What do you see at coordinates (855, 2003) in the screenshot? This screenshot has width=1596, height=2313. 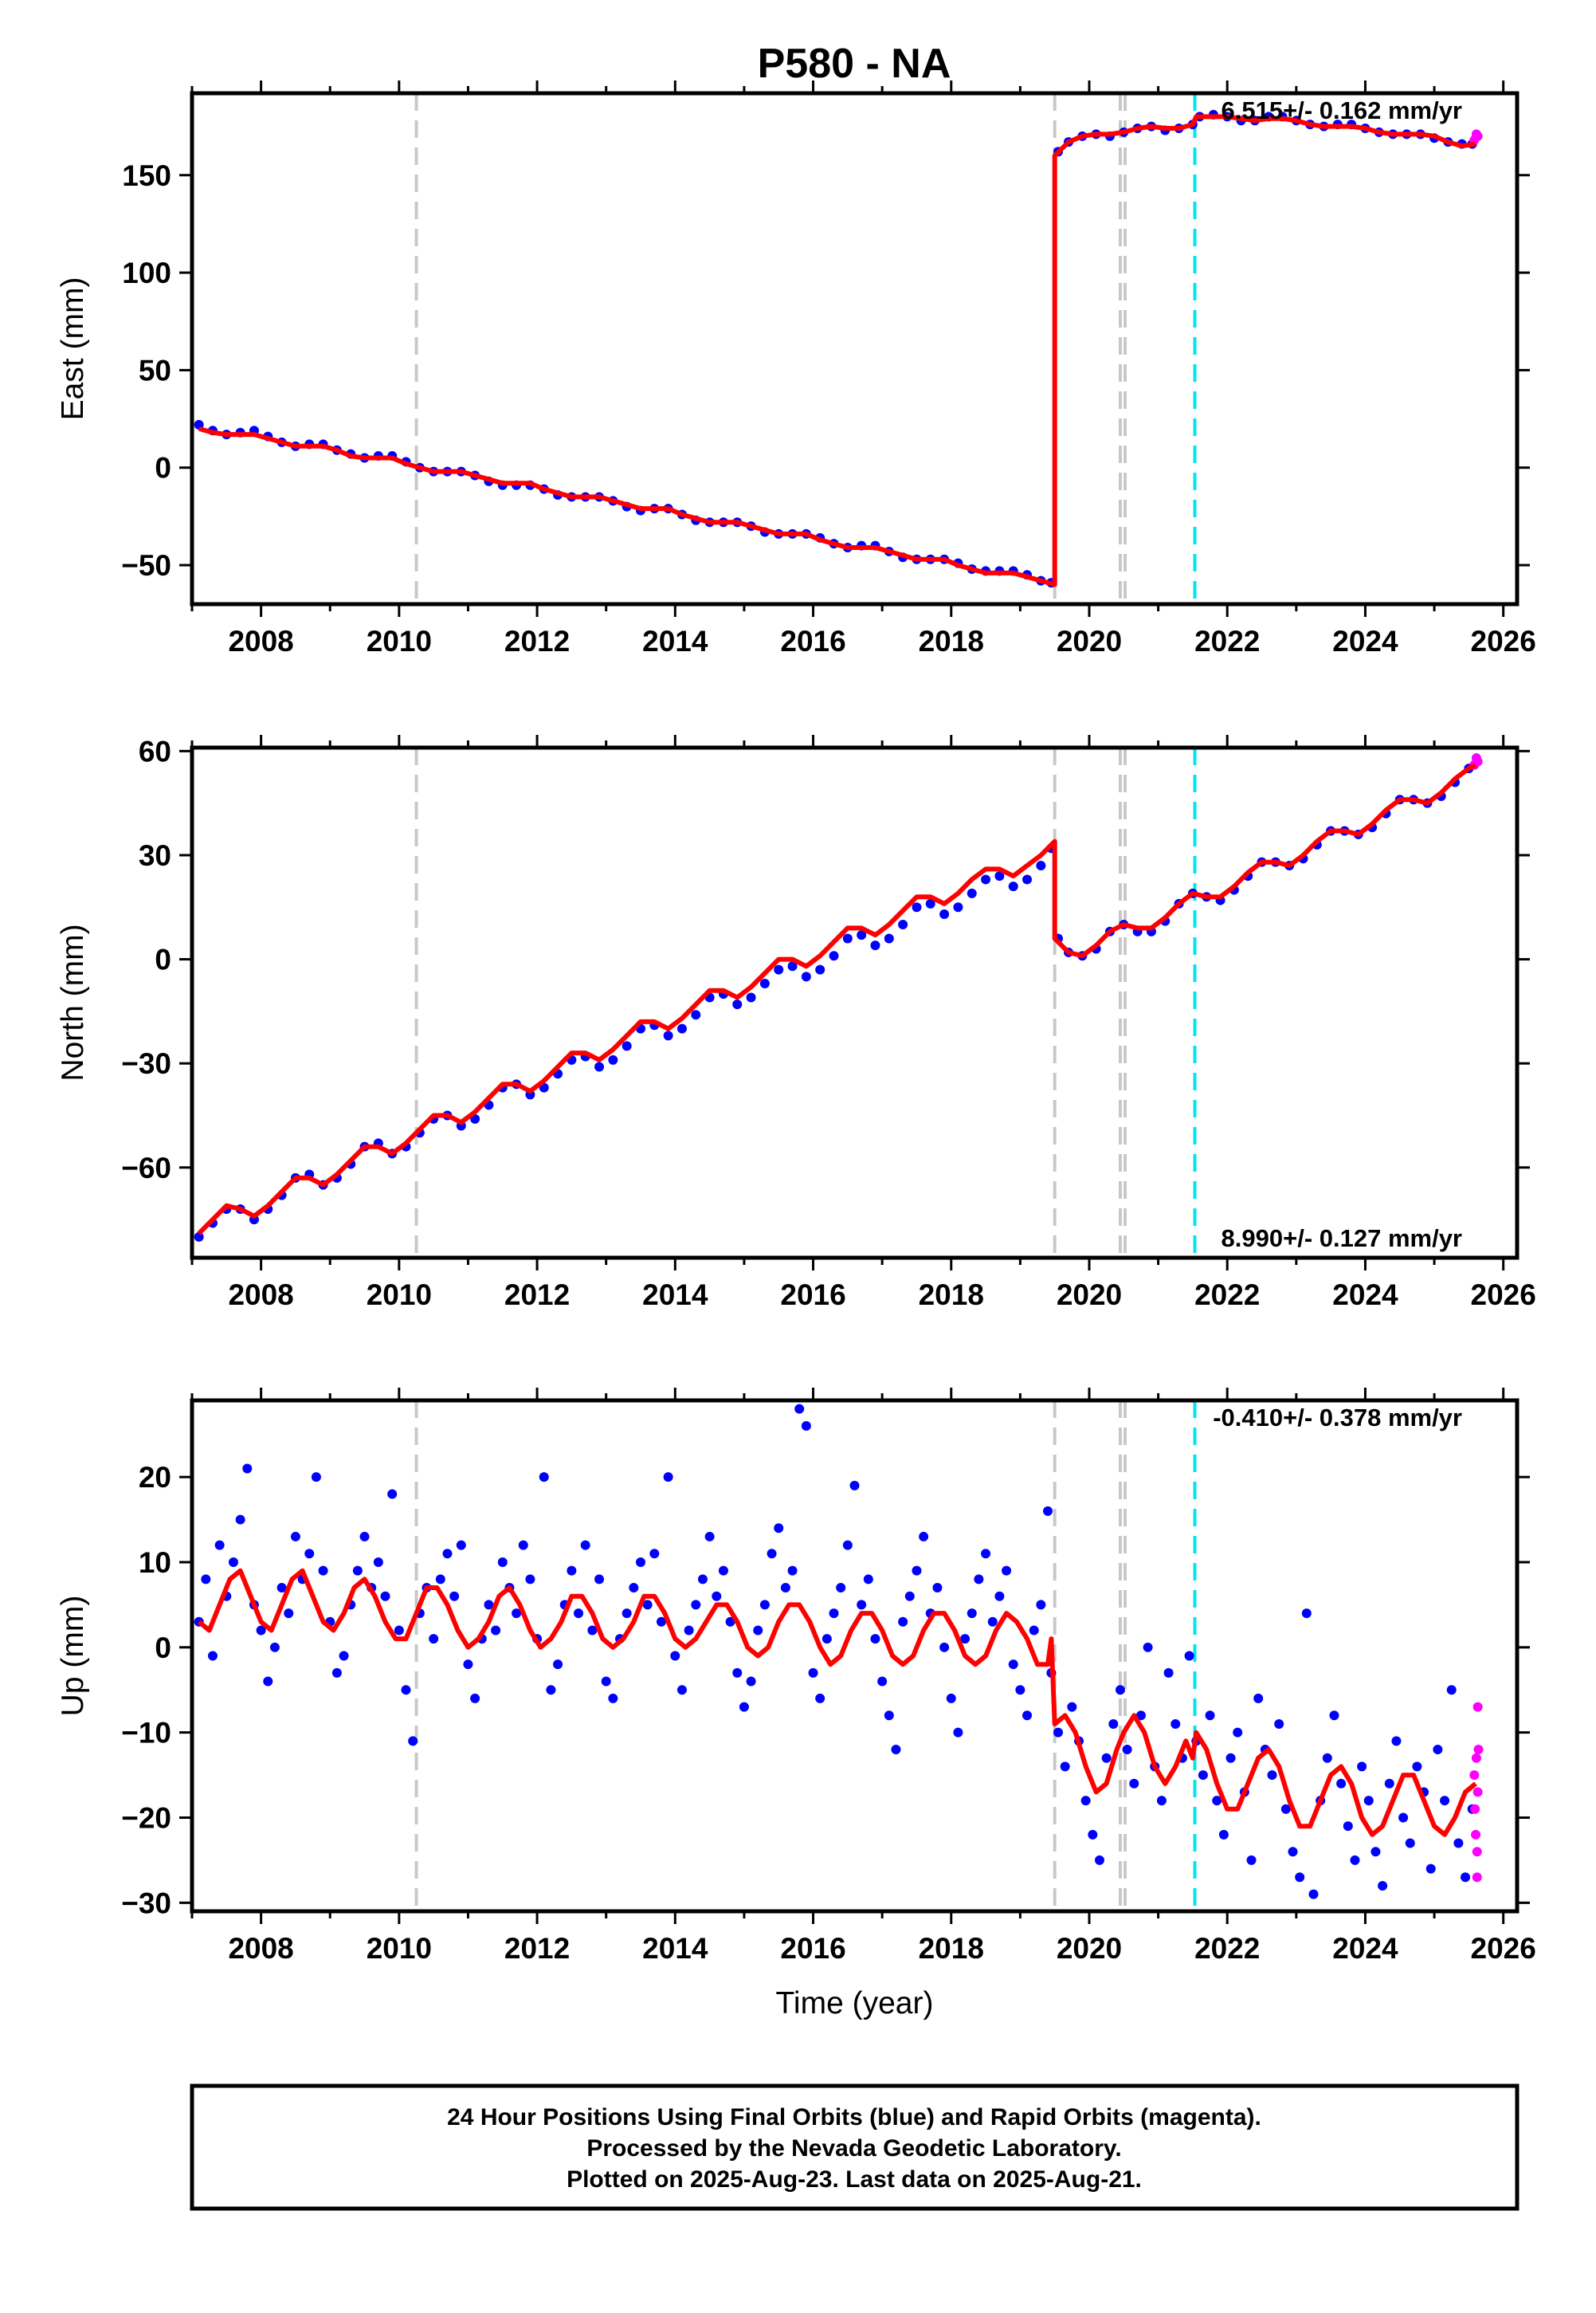 I see `up-x-axis-label: Time (year)` at bounding box center [855, 2003].